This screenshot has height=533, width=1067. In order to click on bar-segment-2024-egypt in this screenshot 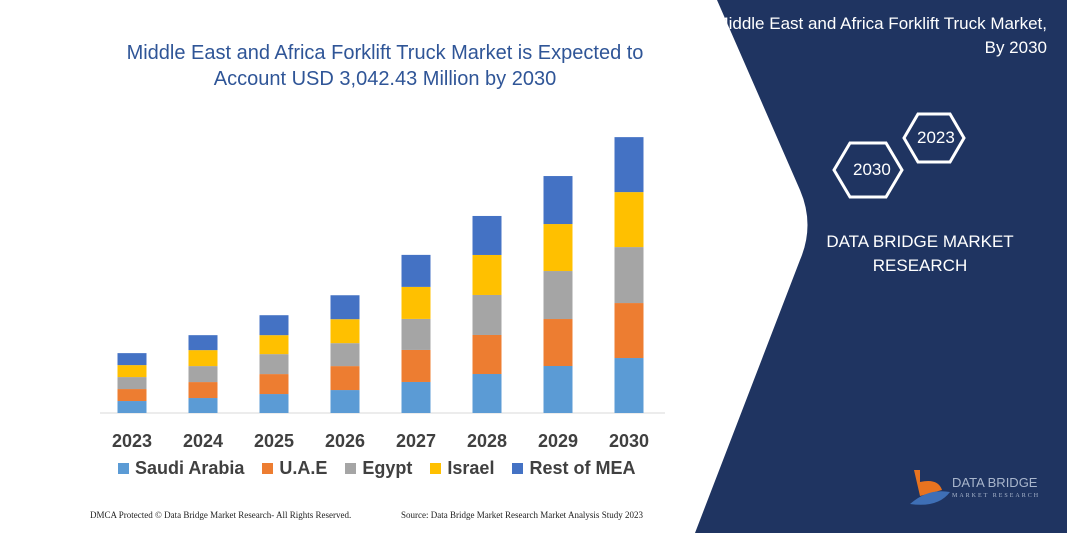, I will do `click(203, 374)`.